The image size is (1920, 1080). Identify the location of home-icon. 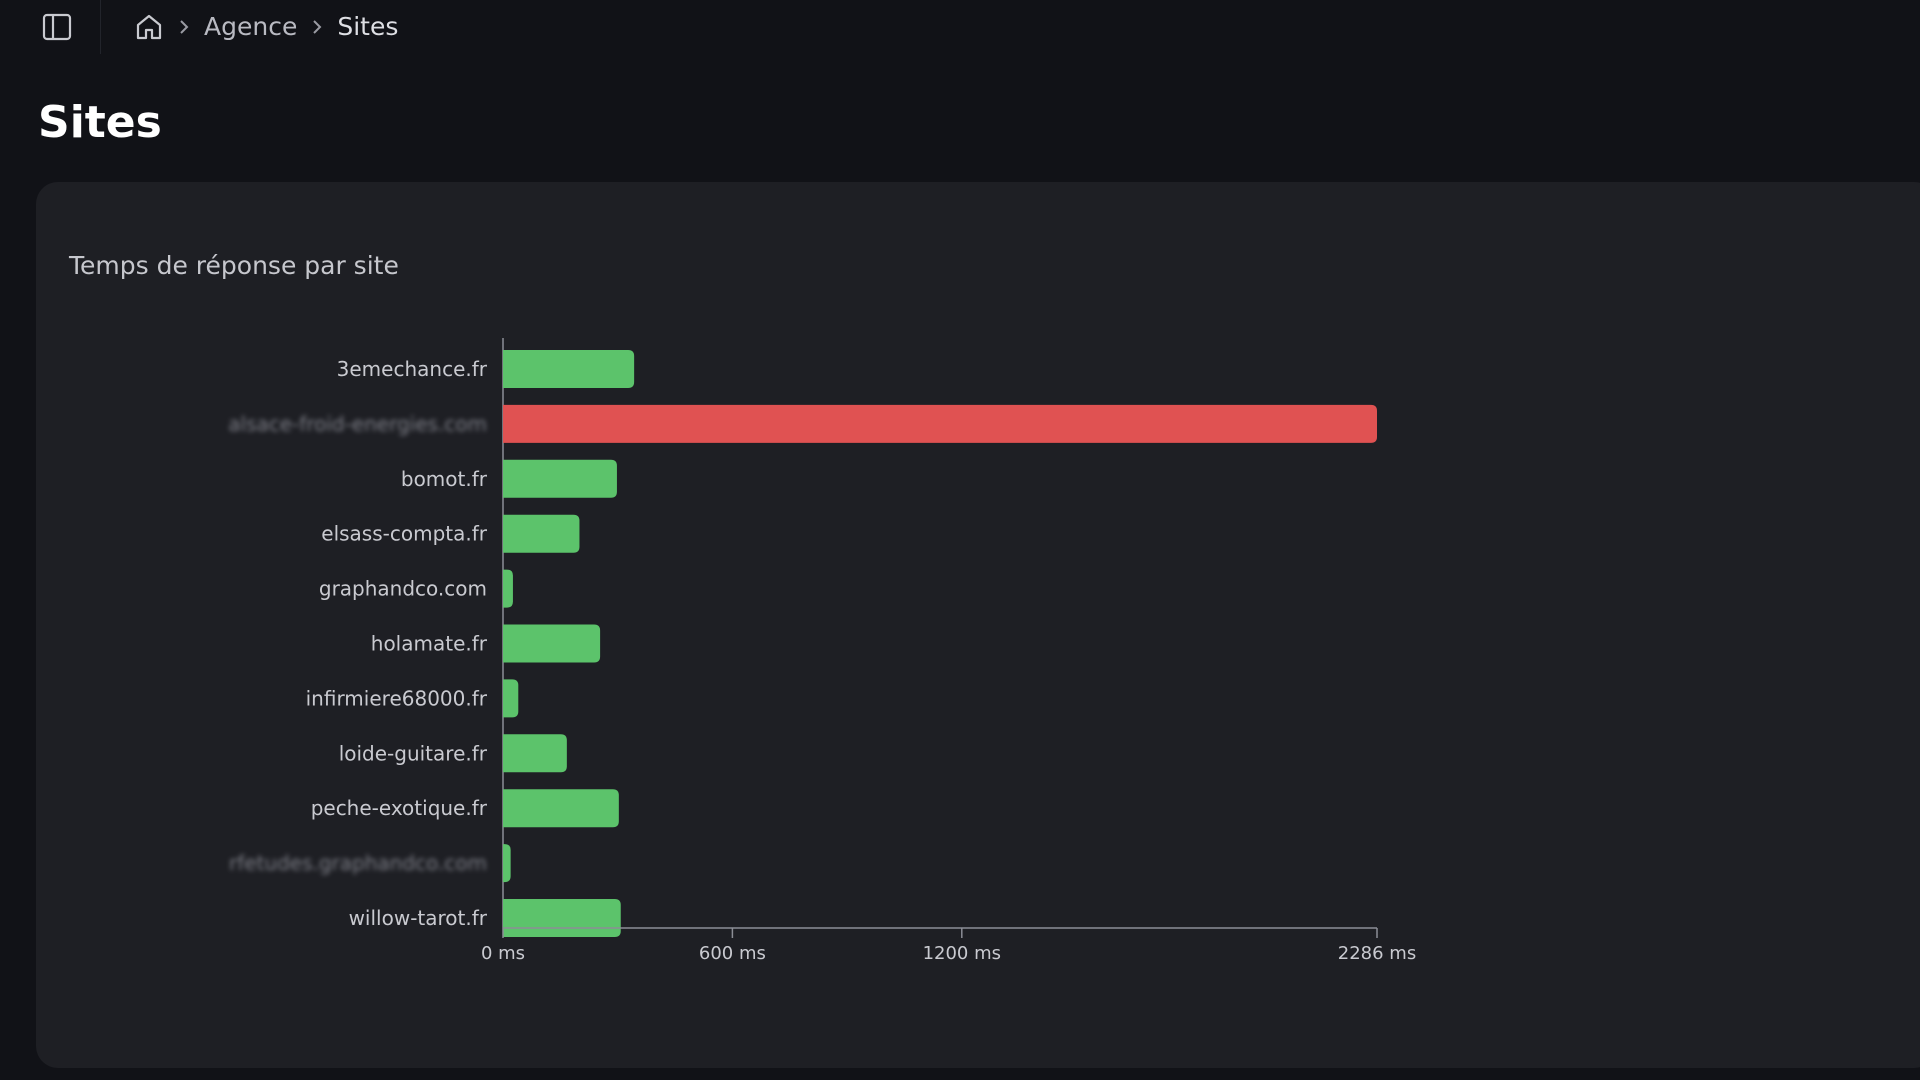
(149, 27).